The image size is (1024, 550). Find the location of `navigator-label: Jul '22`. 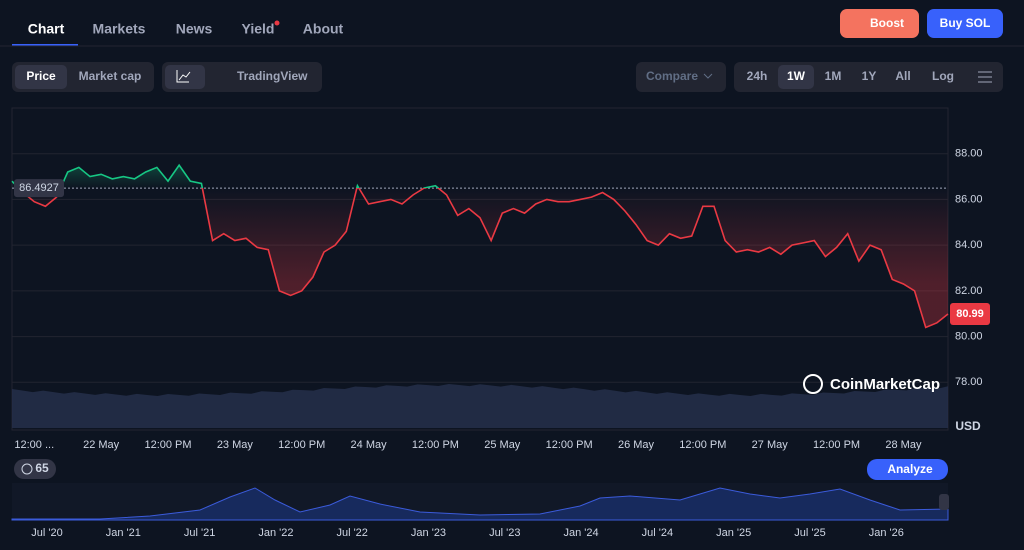

navigator-label: Jul '22 is located at coordinates (351, 533).